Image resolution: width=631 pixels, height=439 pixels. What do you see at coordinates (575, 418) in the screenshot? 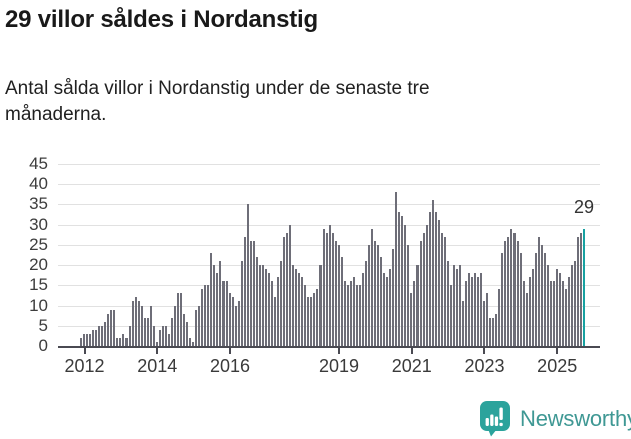
I see `brand-name: Newsworthy` at bounding box center [575, 418].